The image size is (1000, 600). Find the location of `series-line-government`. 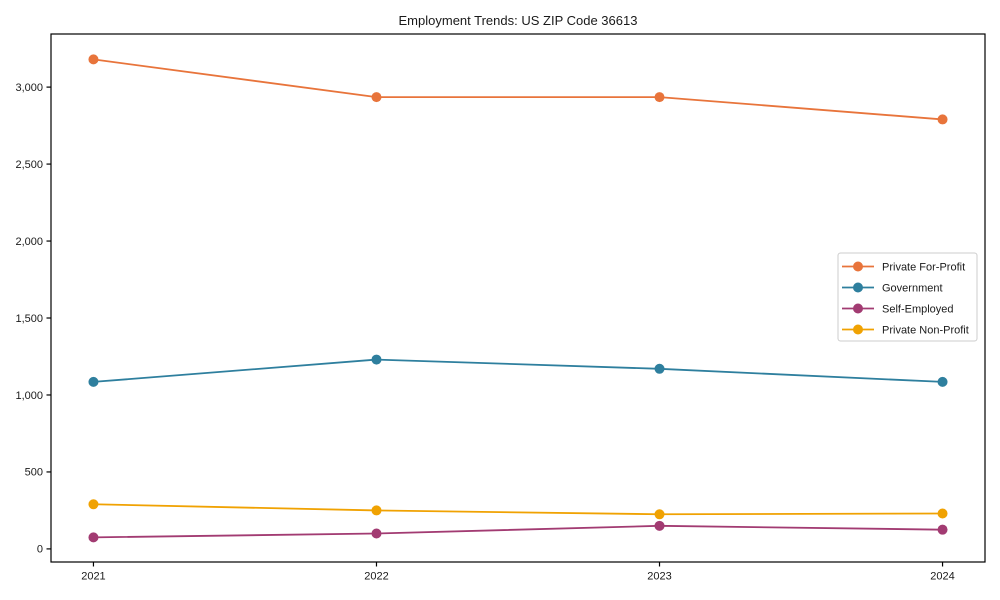

series-line-government is located at coordinates (518, 370).